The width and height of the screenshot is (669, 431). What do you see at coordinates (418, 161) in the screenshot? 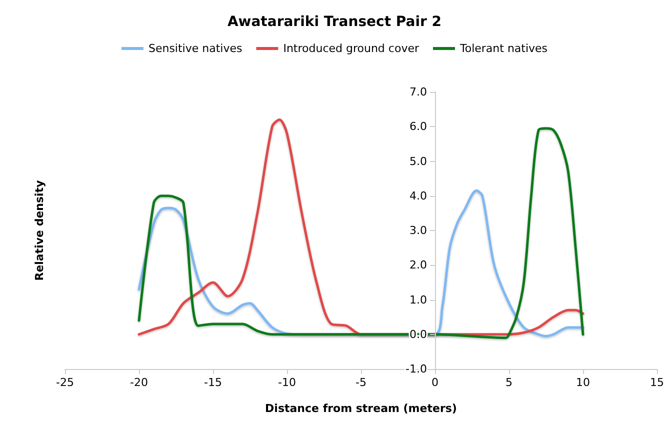
I see `y-tick-label: 5.0` at bounding box center [418, 161].